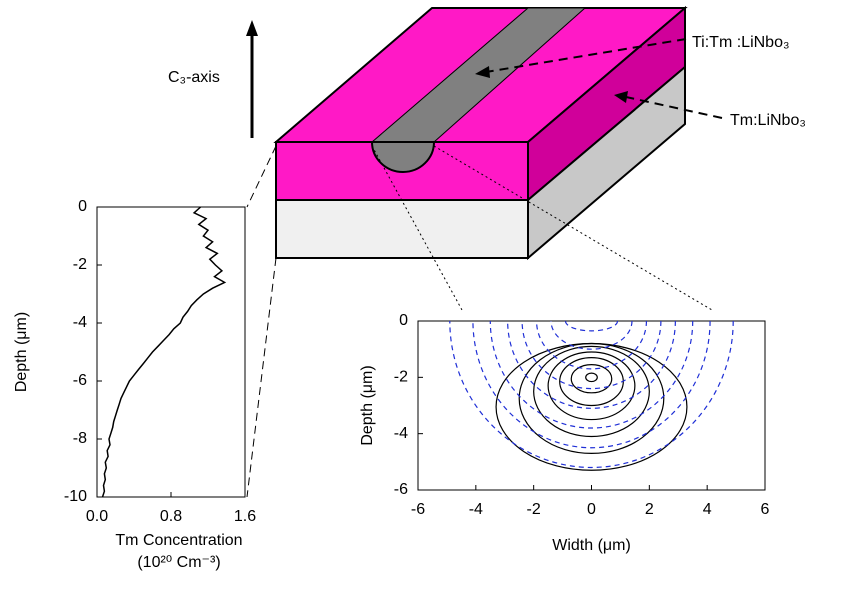 This screenshot has width=842, height=592. I want to click on x-tick-label: 1.6, so click(245, 516).